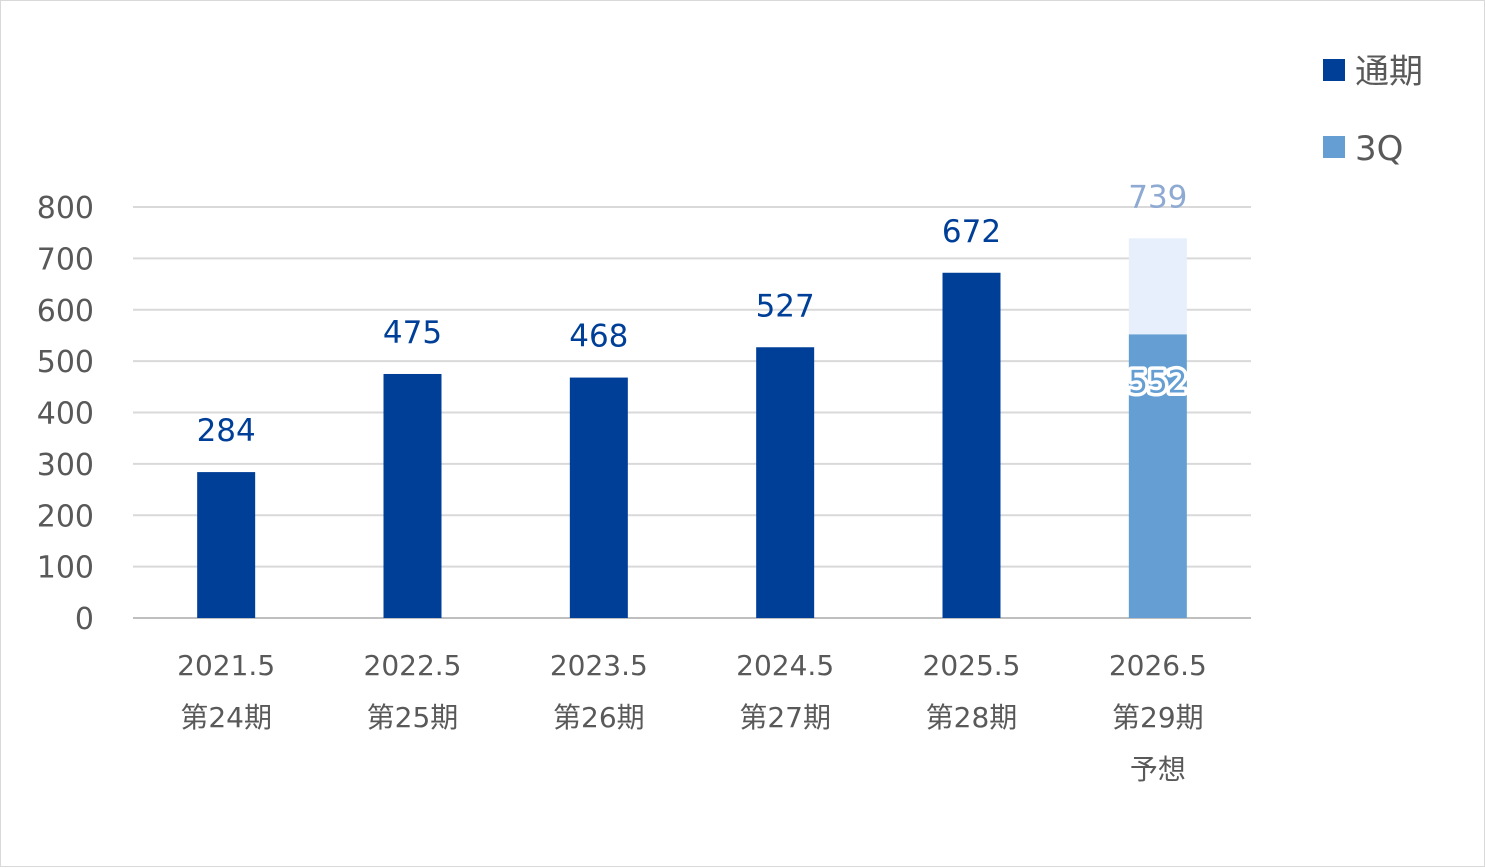 This screenshot has height=868, width=1485. I want to click on data-label: 284, so click(226, 431).